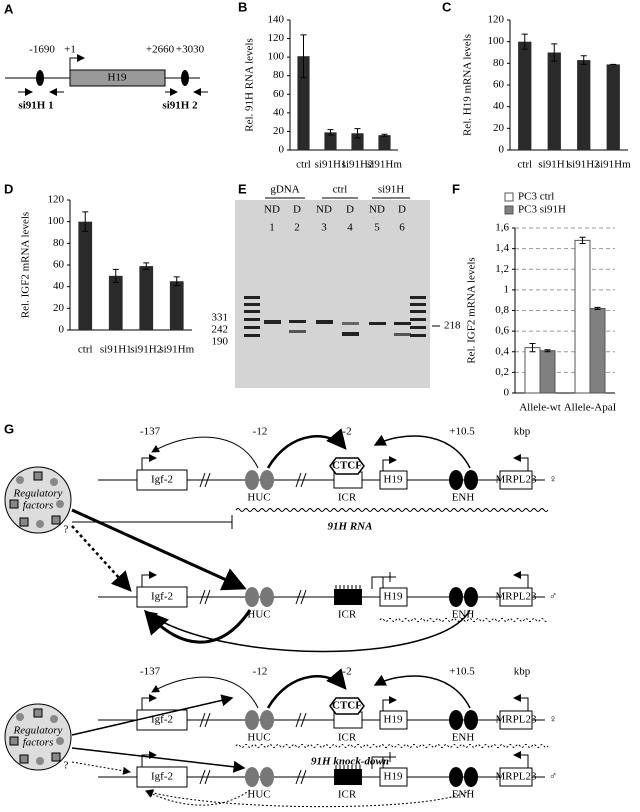  I want to click on position: -1690, so click(42, 50).